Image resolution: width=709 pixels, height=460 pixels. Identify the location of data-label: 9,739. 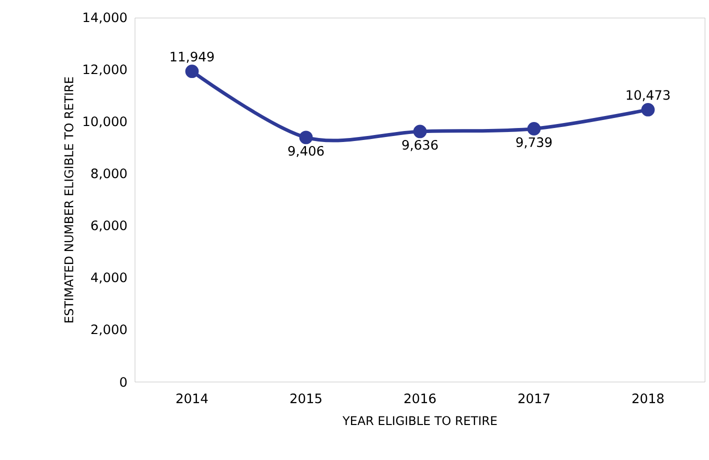
(534, 142).